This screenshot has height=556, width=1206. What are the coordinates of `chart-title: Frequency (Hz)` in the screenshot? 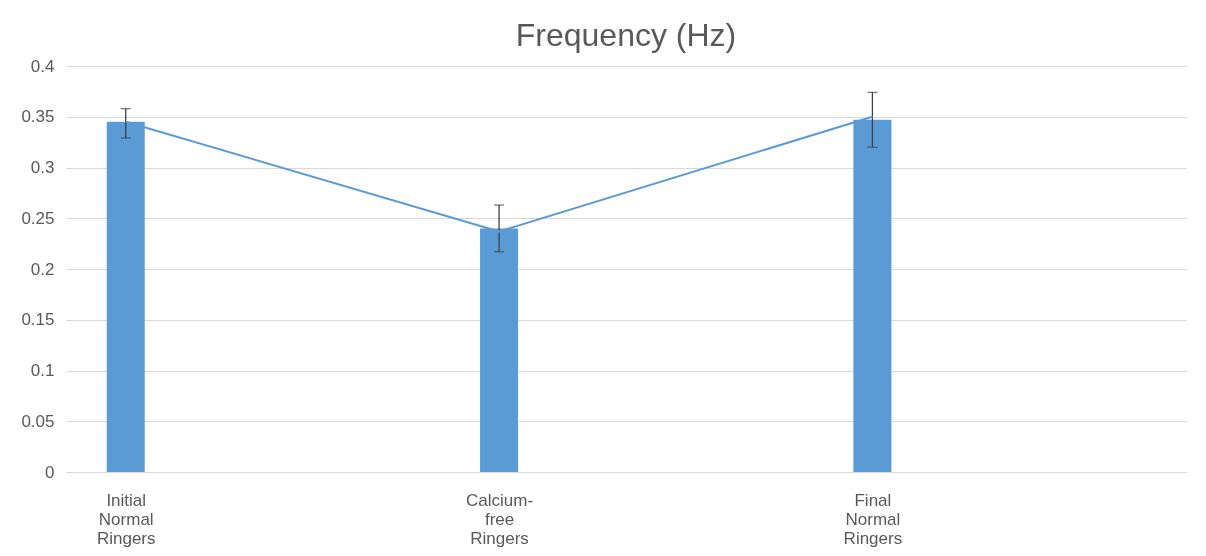 It's located at (626, 35).